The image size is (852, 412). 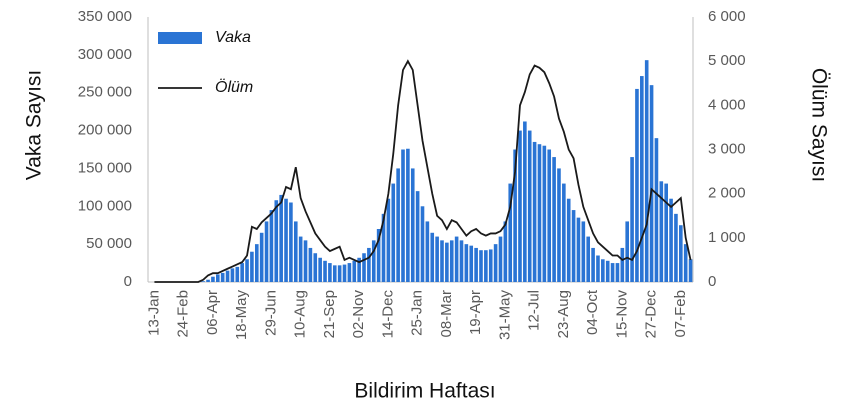 What do you see at coordinates (534, 310) in the screenshot?
I see `x-tick-label: 12-Jul` at bounding box center [534, 310].